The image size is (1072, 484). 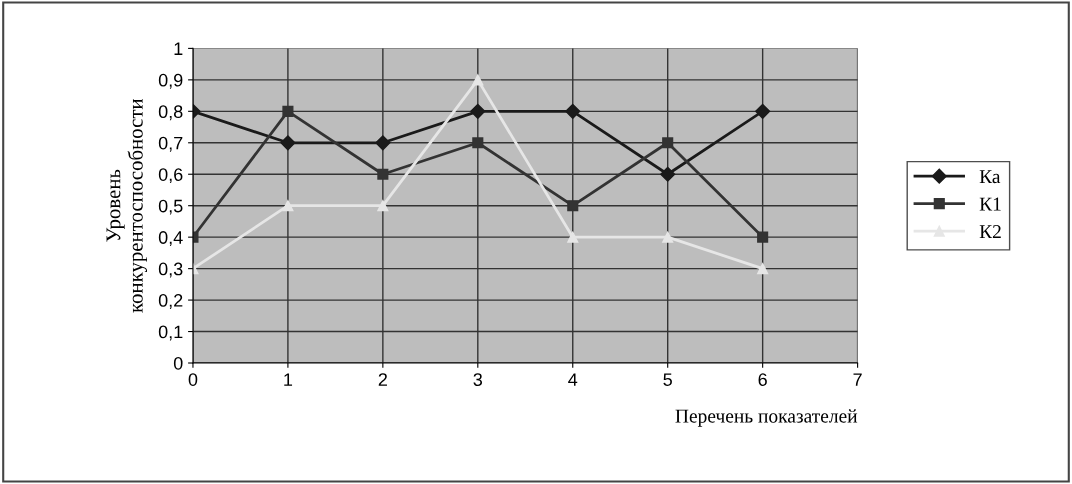 I want to click on y-tick-label: 0,5, so click(x=170, y=207).